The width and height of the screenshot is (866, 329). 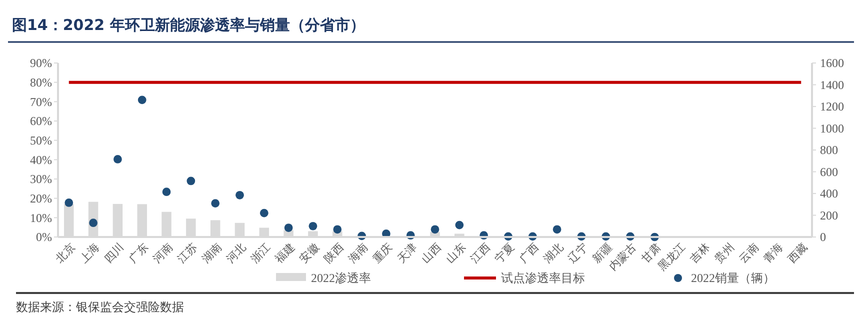 What do you see at coordinates (41, 83) in the screenshot?
I see `y-tick-label: 80%` at bounding box center [41, 83].